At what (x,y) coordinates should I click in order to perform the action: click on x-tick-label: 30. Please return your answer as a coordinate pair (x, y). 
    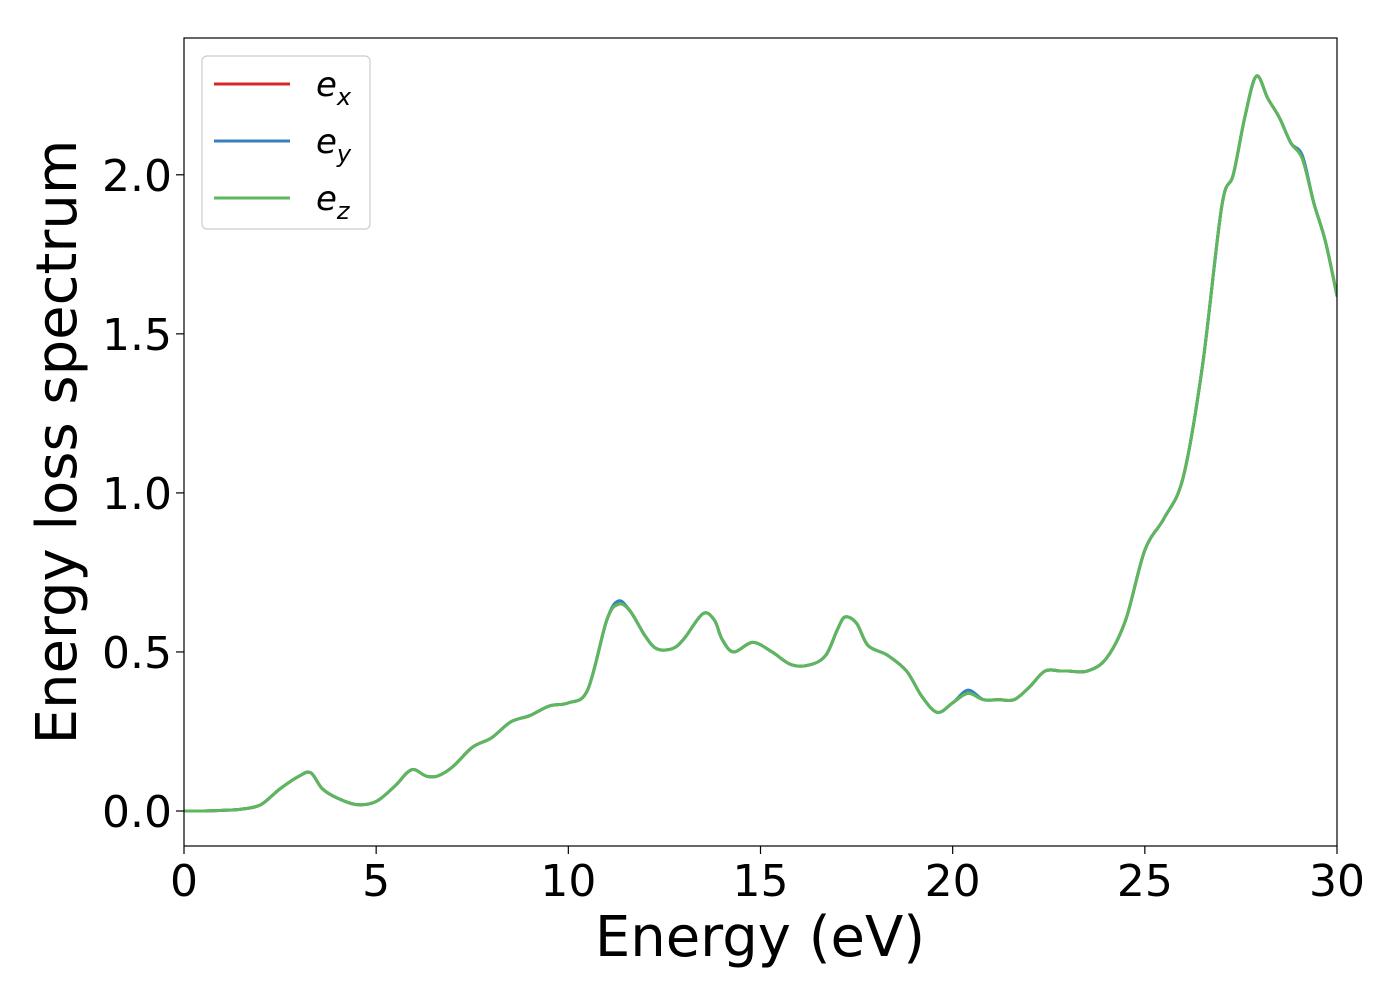
    Looking at the image, I should click on (1337, 881).